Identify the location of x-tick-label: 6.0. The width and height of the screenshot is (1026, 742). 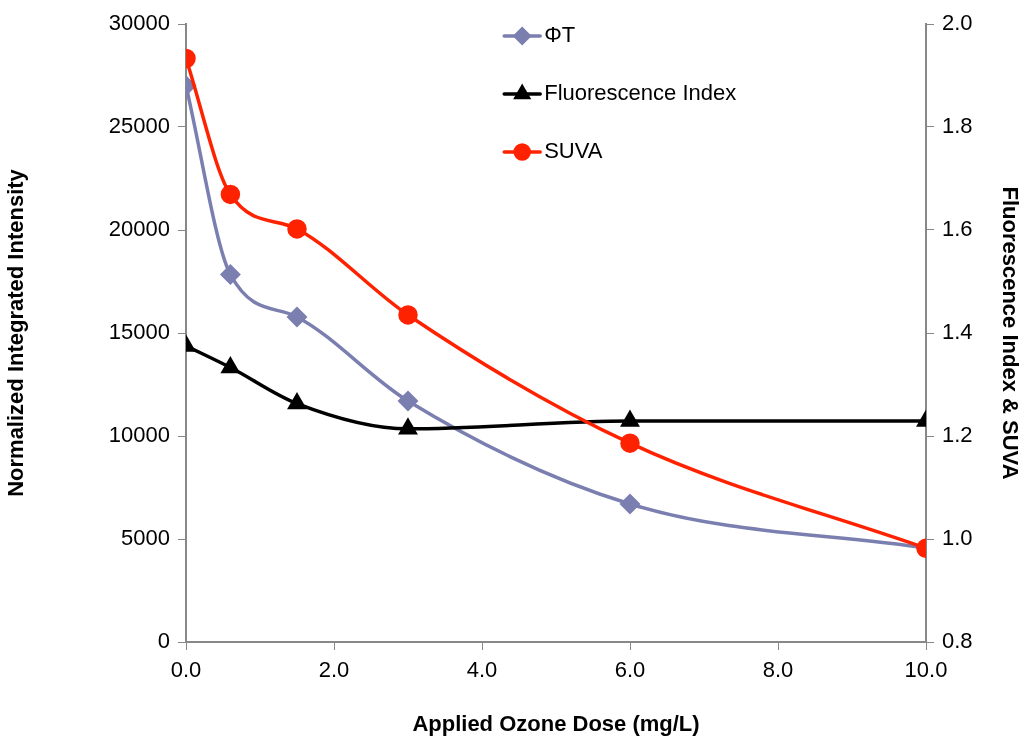
(630, 670).